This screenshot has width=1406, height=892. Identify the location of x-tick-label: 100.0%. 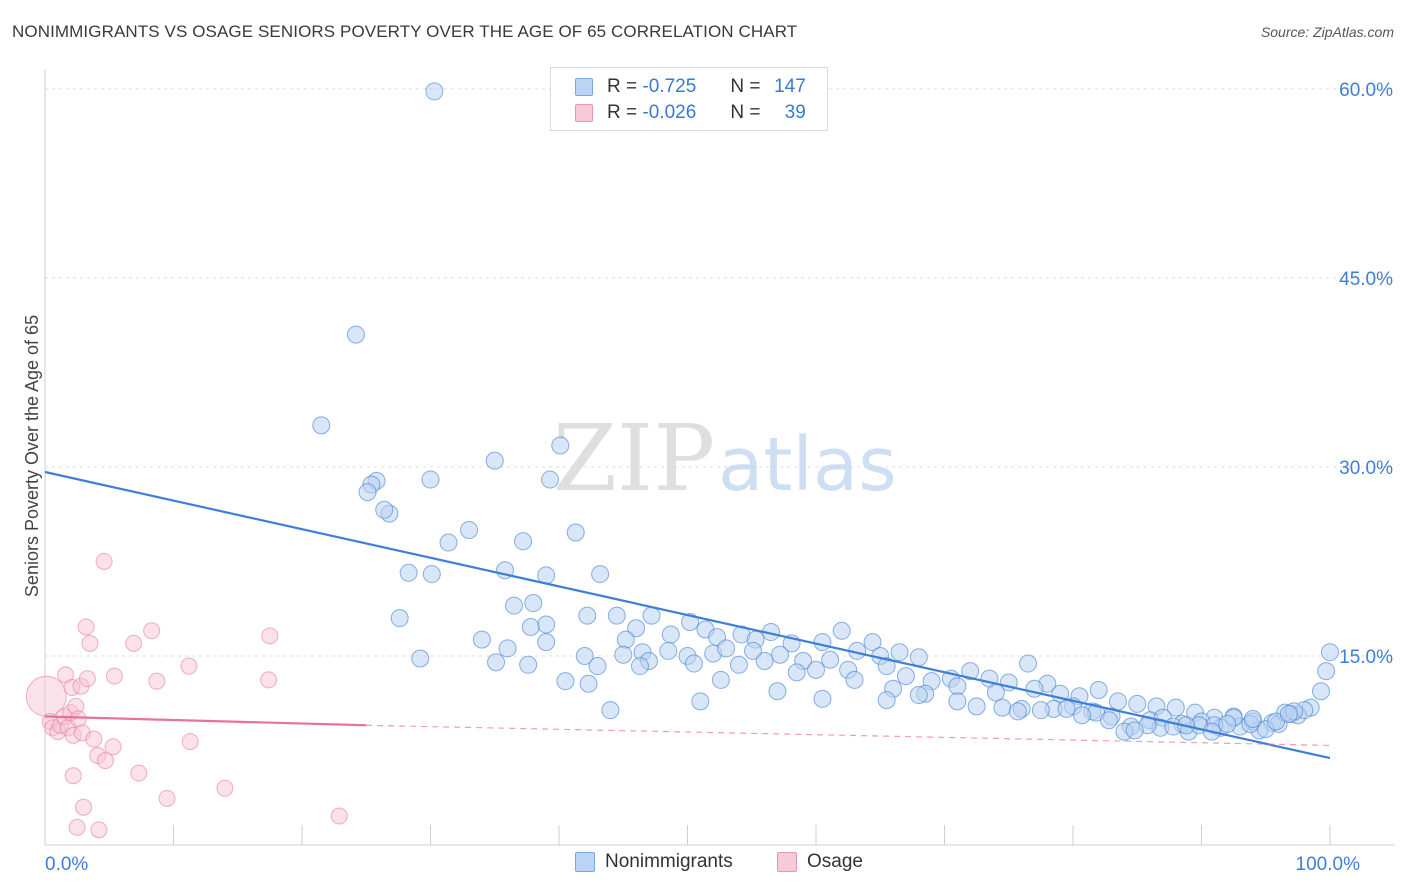
(1328, 864).